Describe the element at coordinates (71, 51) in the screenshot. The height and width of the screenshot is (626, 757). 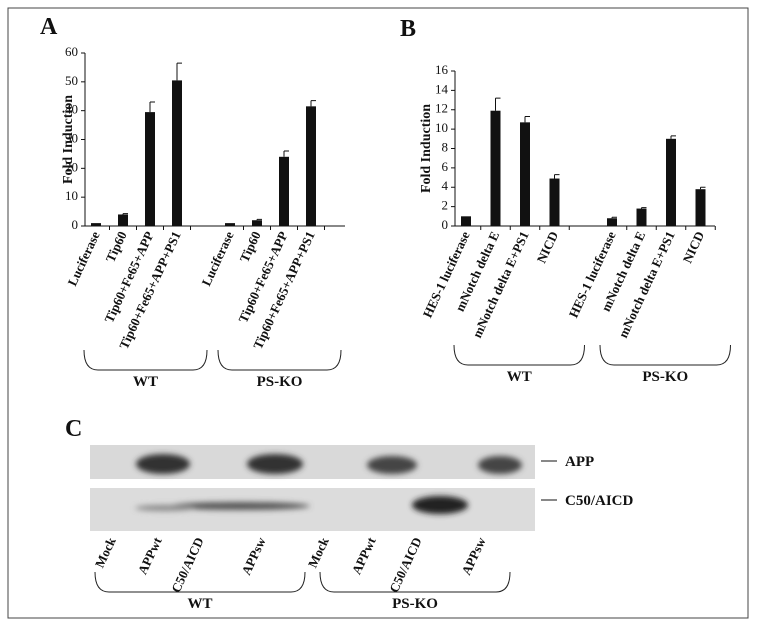
I see `y-tick-label: 60` at that location.